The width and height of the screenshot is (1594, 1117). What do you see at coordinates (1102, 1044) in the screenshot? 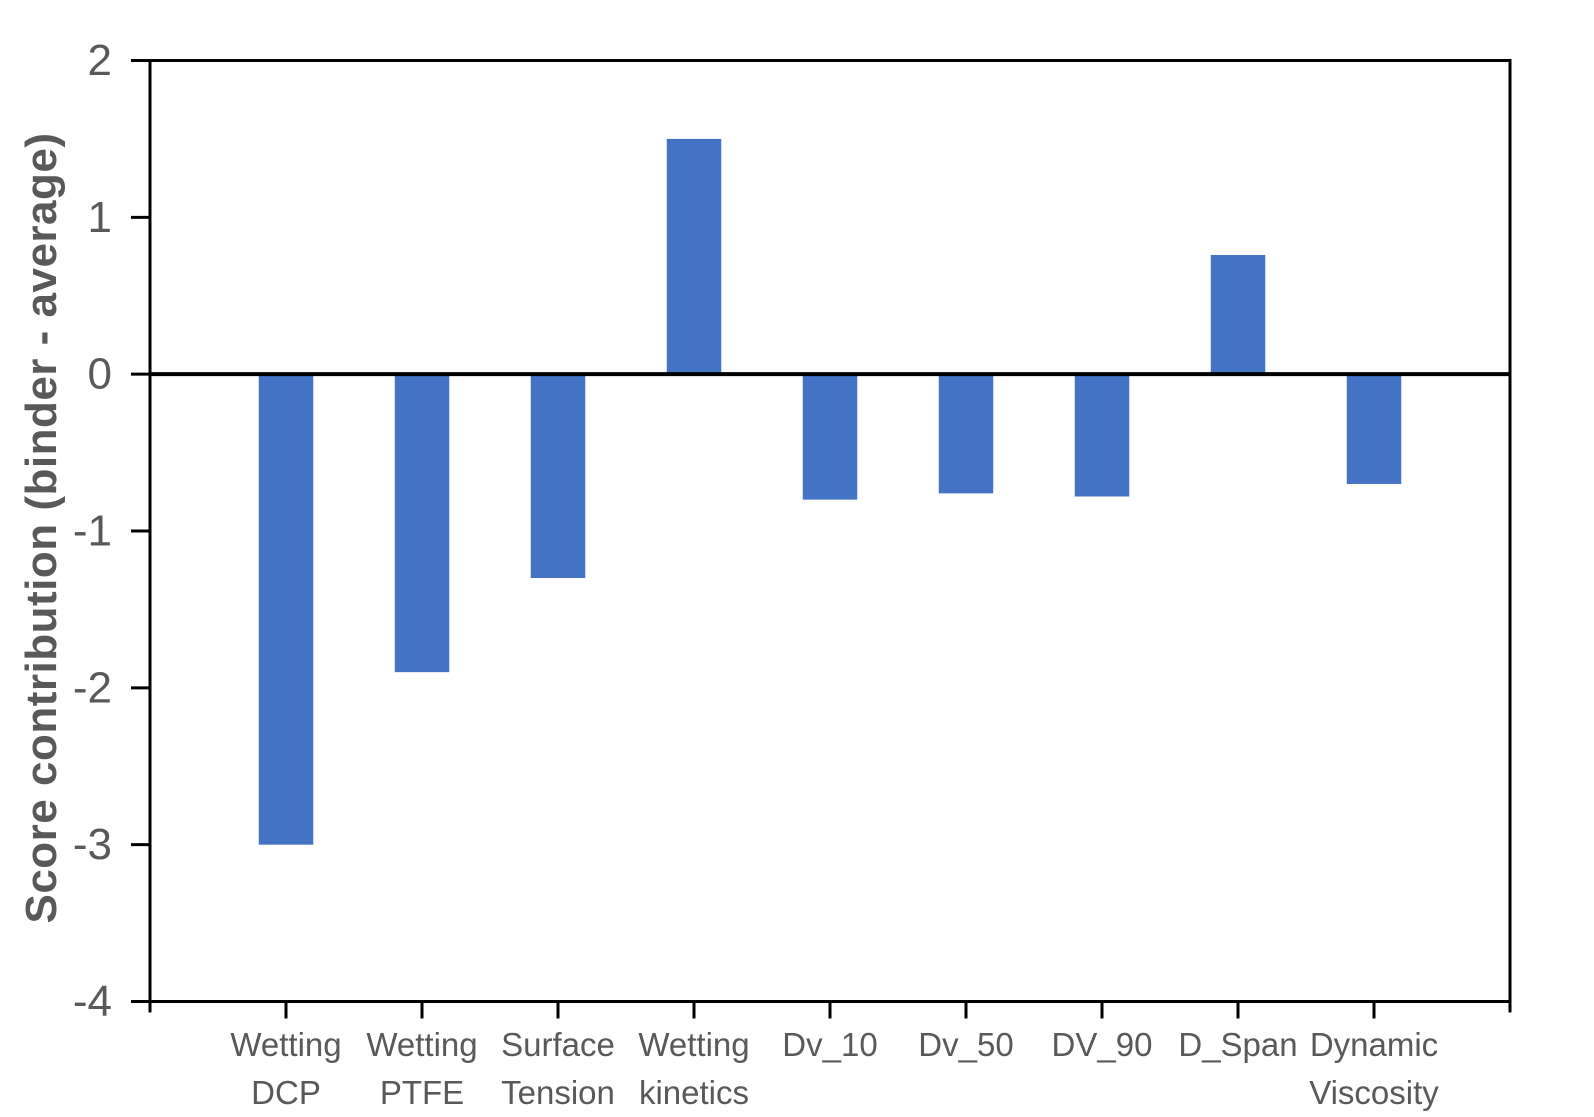
I see `x-category-label-dv-90: DV_90` at bounding box center [1102, 1044].